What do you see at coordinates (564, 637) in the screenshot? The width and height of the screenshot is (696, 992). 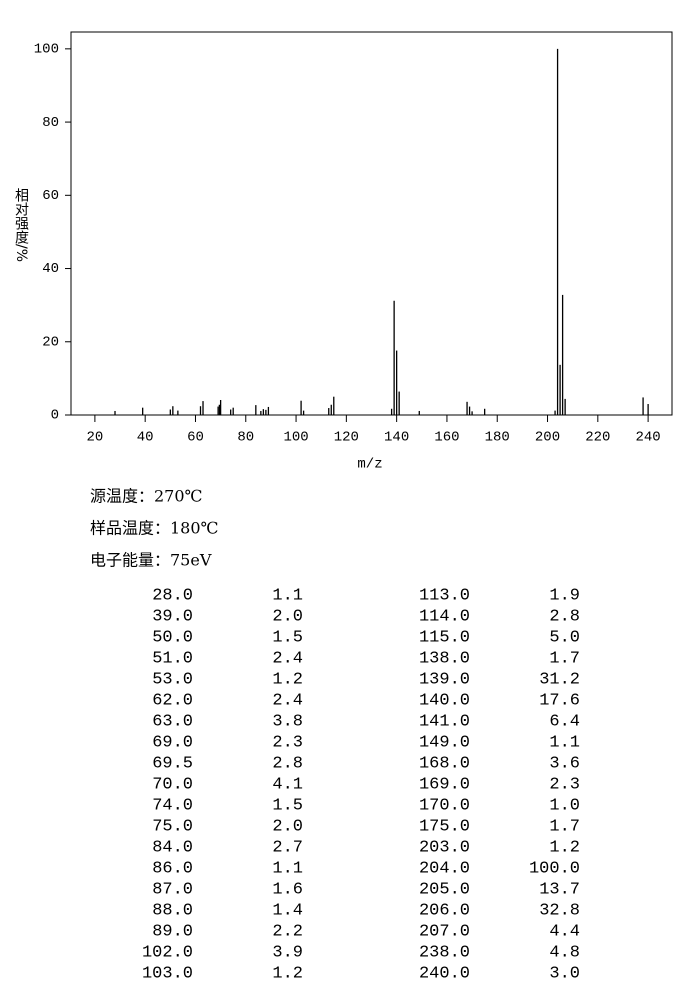 I see `intensity-cell: 5.0` at bounding box center [564, 637].